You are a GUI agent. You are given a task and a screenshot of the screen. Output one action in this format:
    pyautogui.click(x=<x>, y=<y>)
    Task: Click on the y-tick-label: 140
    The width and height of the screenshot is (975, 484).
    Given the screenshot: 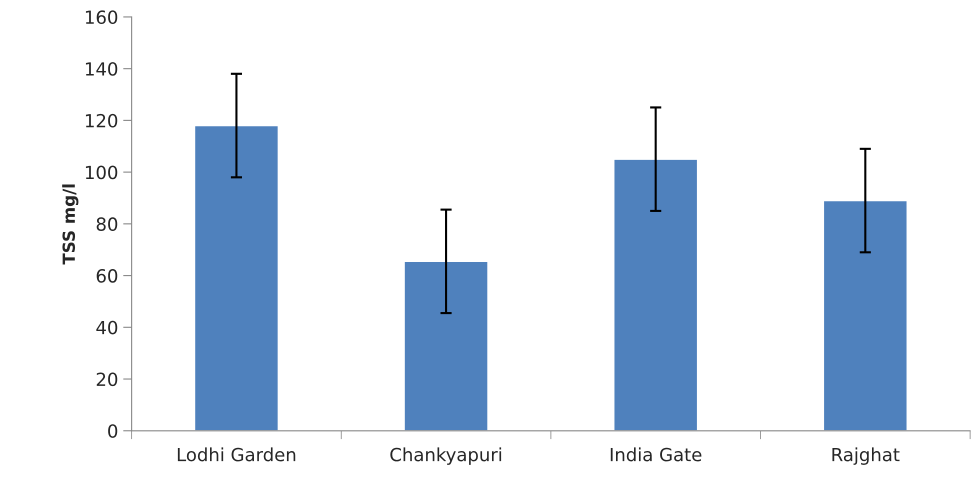 What is the action you would take?
    pyautogui.click(x=102, y=69)
    